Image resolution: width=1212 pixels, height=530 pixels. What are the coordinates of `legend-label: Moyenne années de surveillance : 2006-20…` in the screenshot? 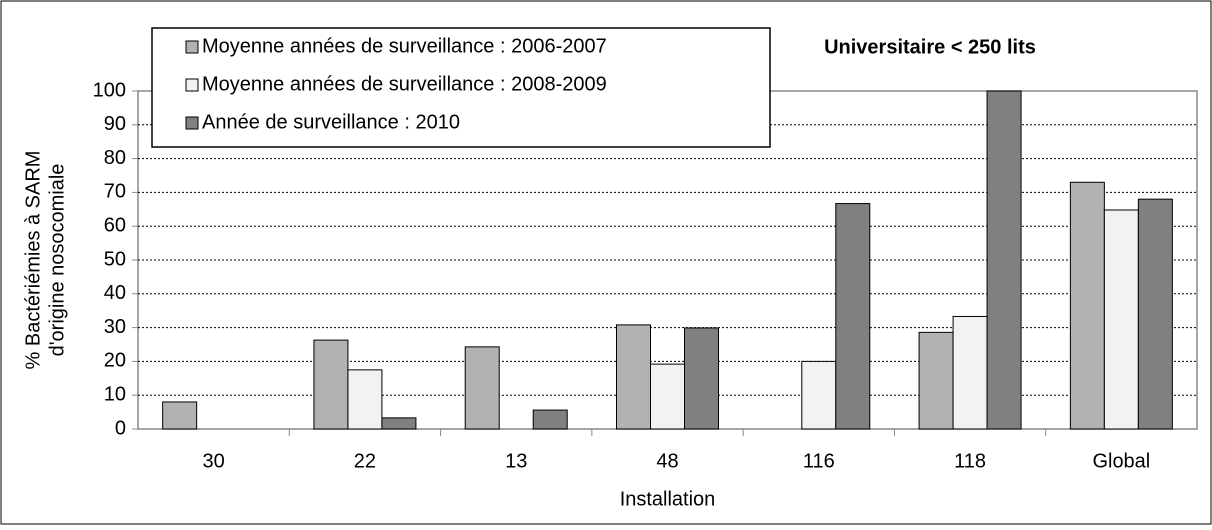 It's located at (404, 46).